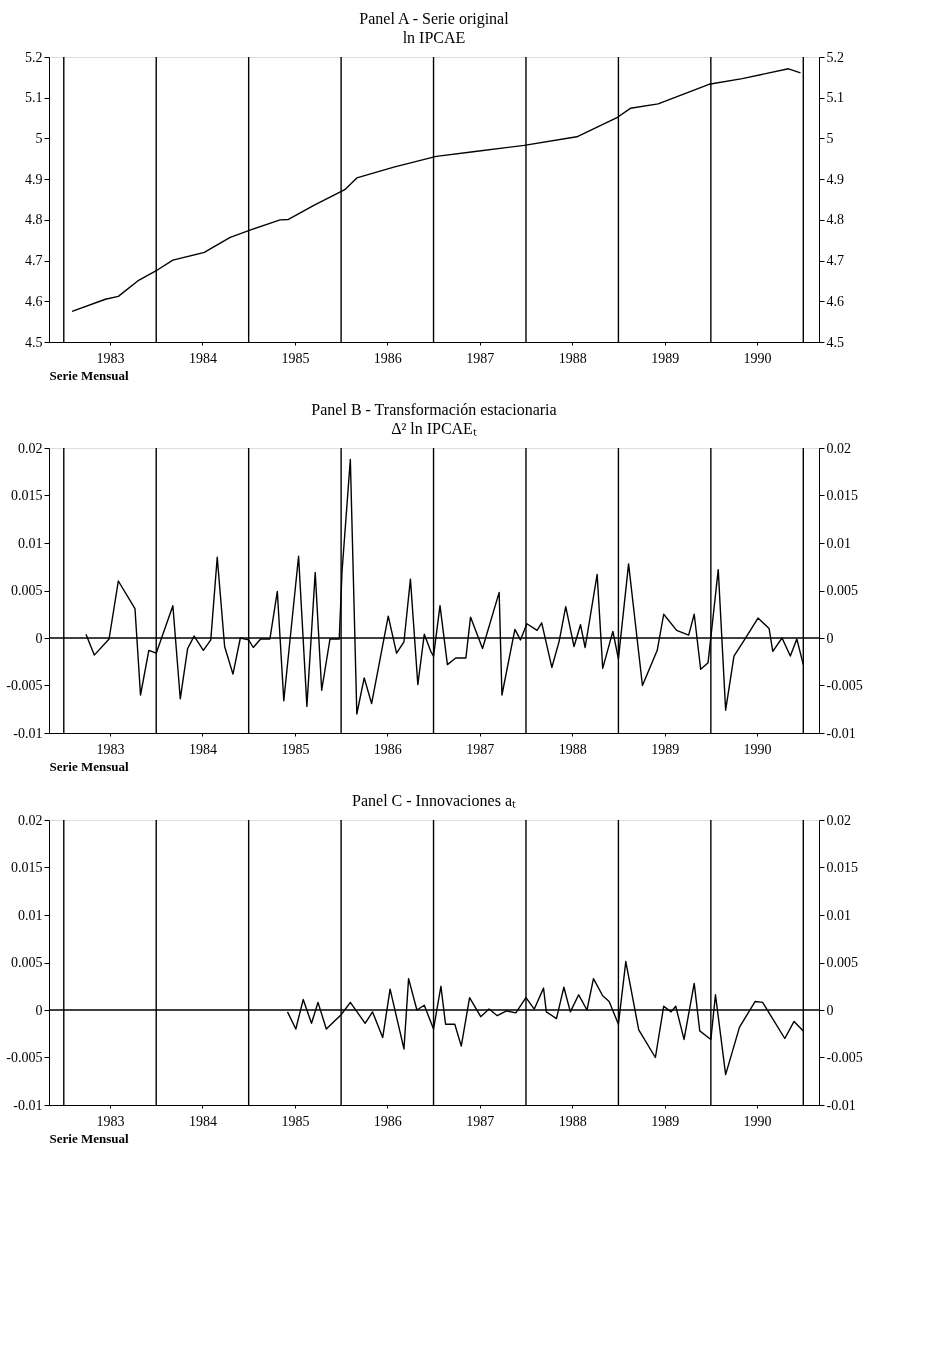 This screenshot has width=947, height=1369. Describe the element at coordinates (434, 19) in the screenshot. I see `chart-title: Panel A - Serie original` at that location.